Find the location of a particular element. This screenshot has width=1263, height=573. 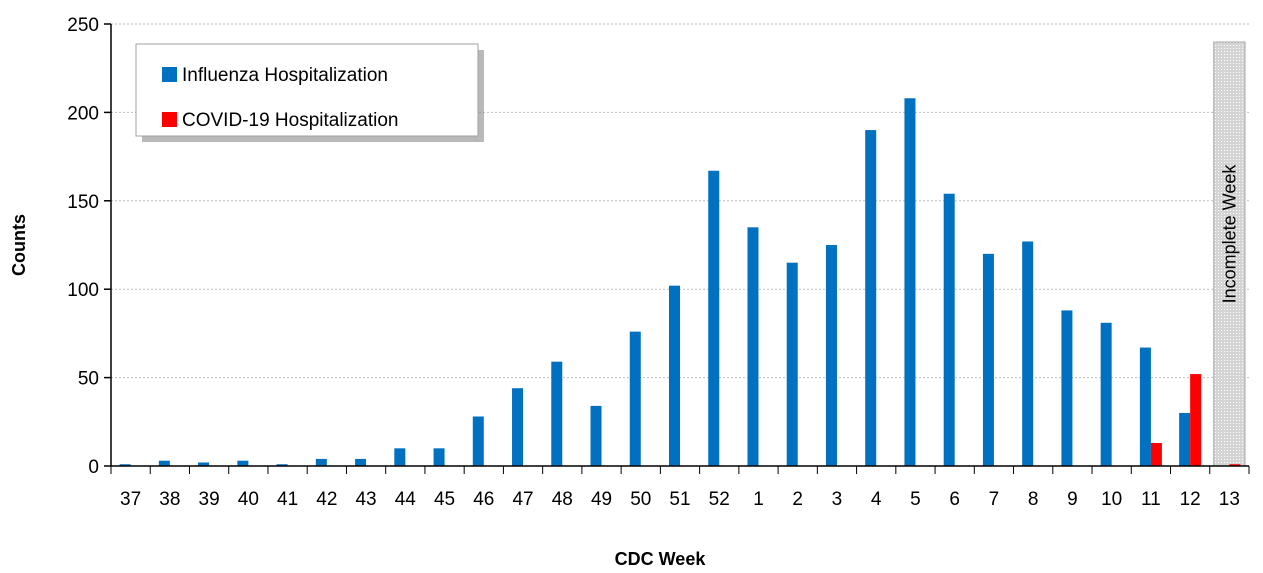

x-tick-label-1: 1 is located at coordinates (758, 499).